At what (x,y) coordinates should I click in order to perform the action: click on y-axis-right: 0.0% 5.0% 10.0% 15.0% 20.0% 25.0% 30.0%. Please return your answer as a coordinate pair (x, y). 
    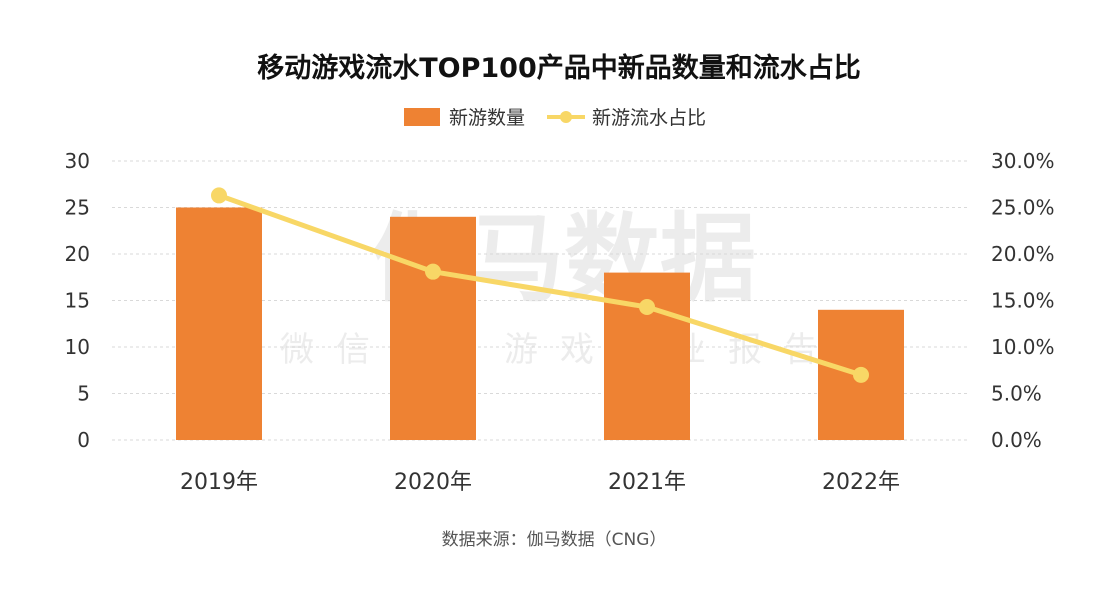
    Looking at the image, I should click on (1023, 300).